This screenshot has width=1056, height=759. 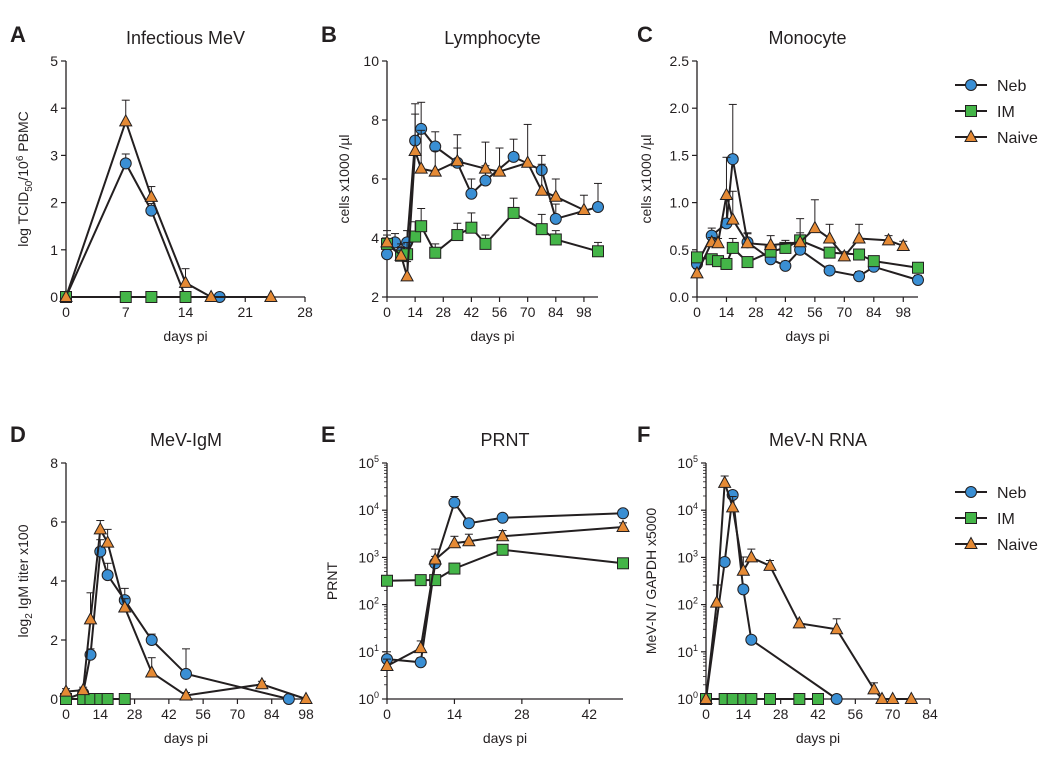 What do you see at coordinates (893, 714) in the screenshot?
I see `x-tick-label: 70` at bounding box center [893, 714].